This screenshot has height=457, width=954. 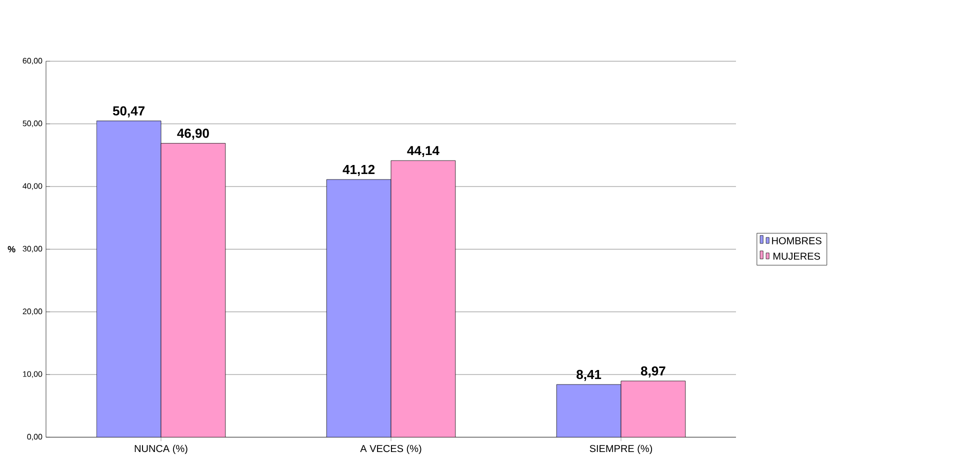 I want to click on y-tick-label: 40,00, so click(x=32, y=186).